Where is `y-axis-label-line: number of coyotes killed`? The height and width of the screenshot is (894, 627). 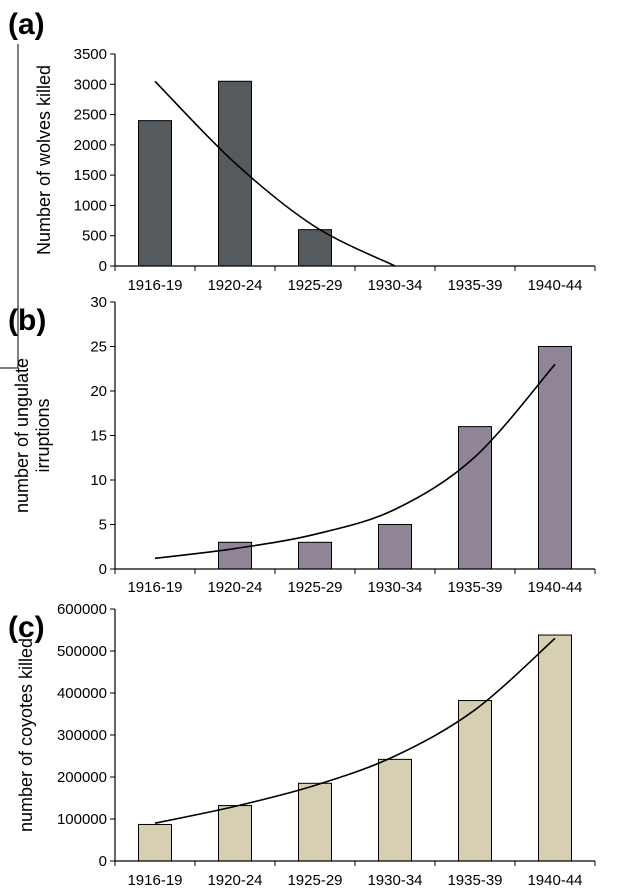 y-axis-label-line: number of coyotes killed is located at coordinates (26, 735).